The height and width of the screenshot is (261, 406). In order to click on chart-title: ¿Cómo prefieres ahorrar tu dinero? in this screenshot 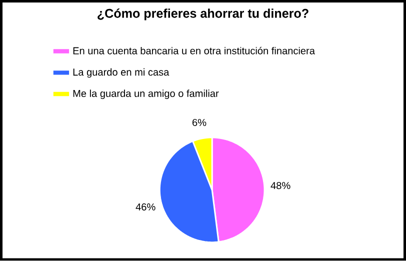, I will do `click(203, 14)`.